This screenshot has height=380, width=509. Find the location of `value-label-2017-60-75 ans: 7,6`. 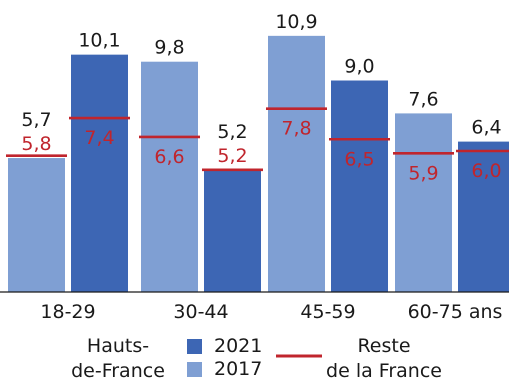

value-label-2017-60-75 ans: 7,6 is located at coordinates (423, 99).